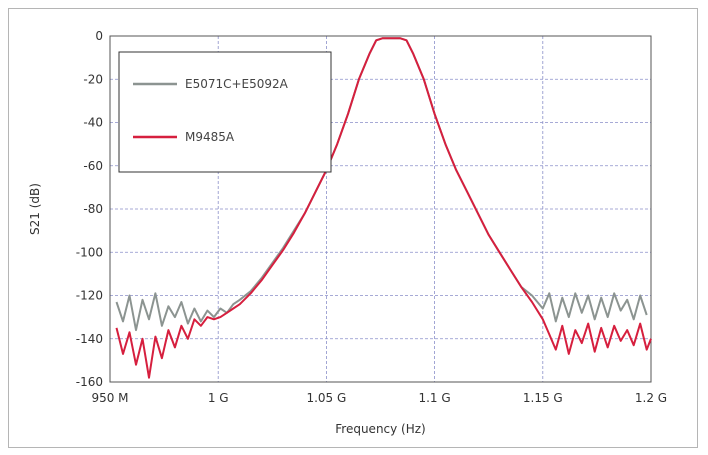 This screenshot has width=708, height=455. What do you see at coordinates (93, 79) in the screenshot?
I see `y-tick-label-1: -20` at bounding box center [93, 79].